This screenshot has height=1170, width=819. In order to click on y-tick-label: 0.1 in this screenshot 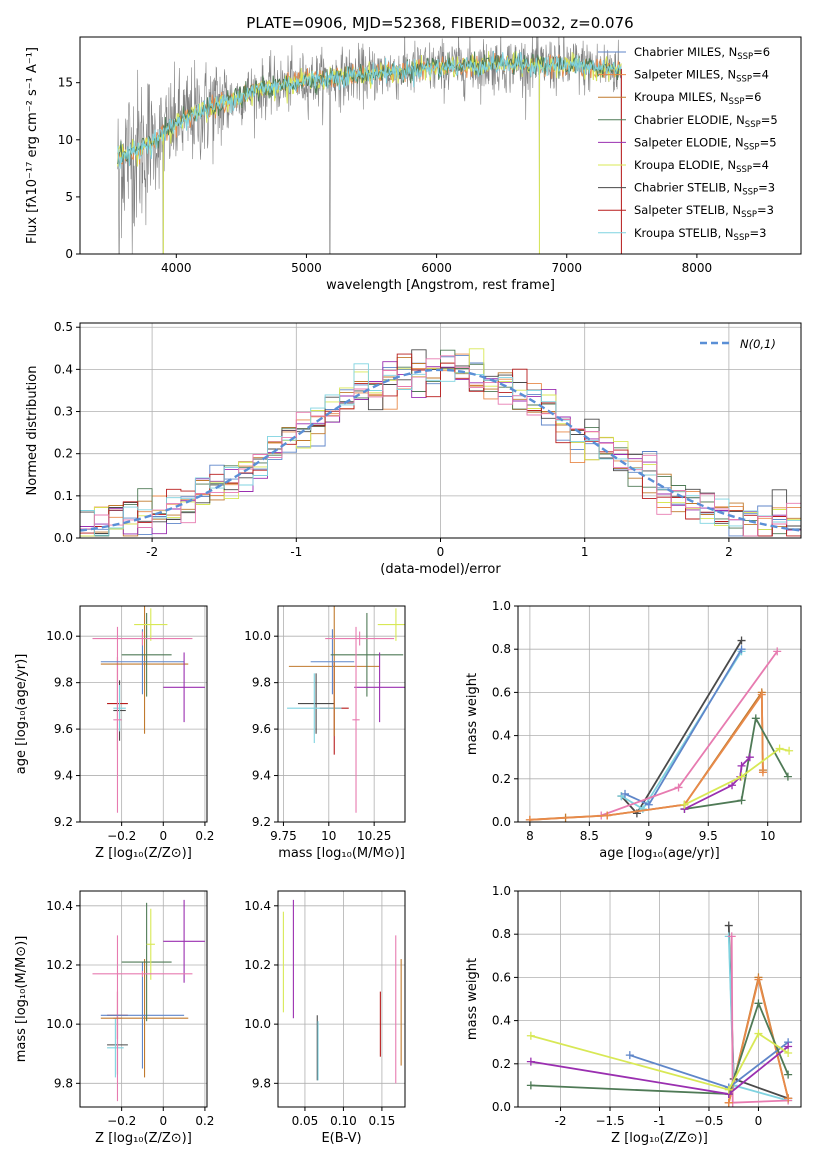, I will do `click(63, 496)`.